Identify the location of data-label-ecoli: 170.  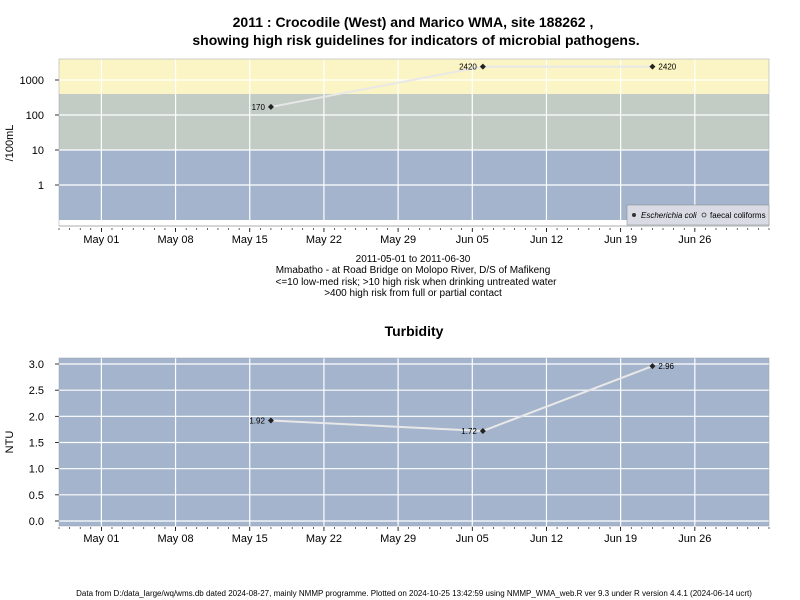
(259, 107).